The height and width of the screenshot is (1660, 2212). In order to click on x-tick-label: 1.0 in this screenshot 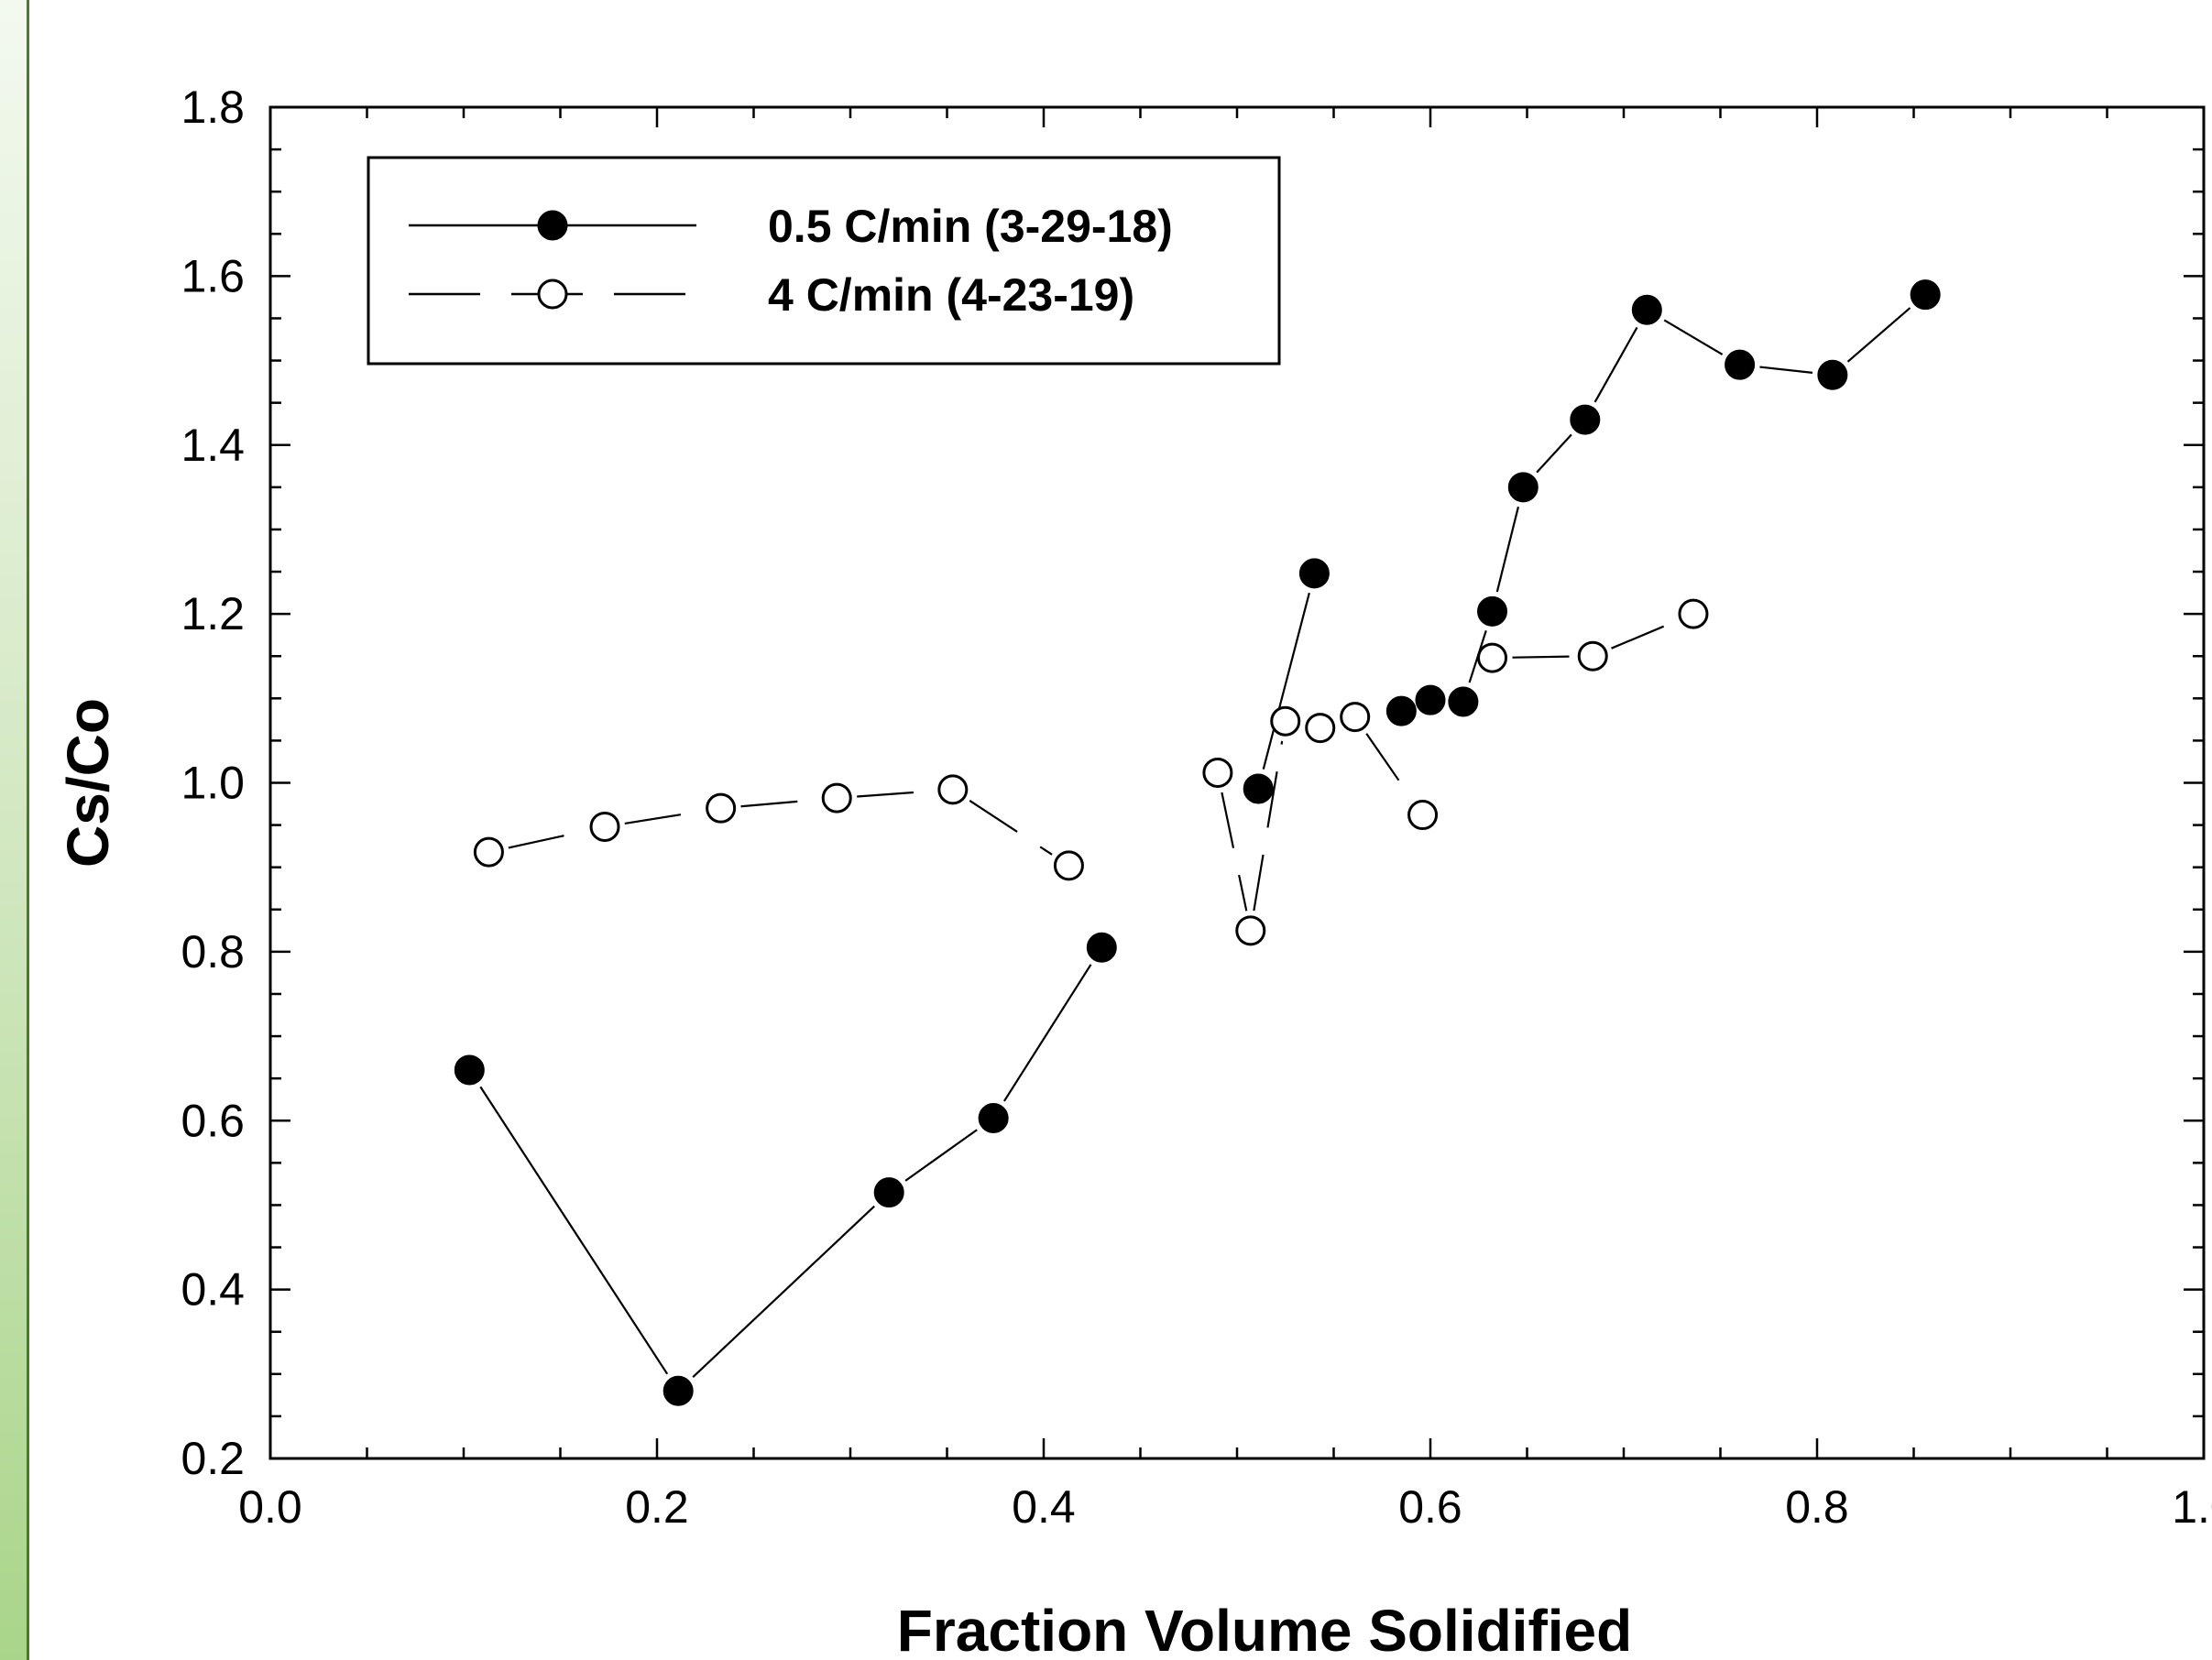, I will do `click(2192, 1507)`.